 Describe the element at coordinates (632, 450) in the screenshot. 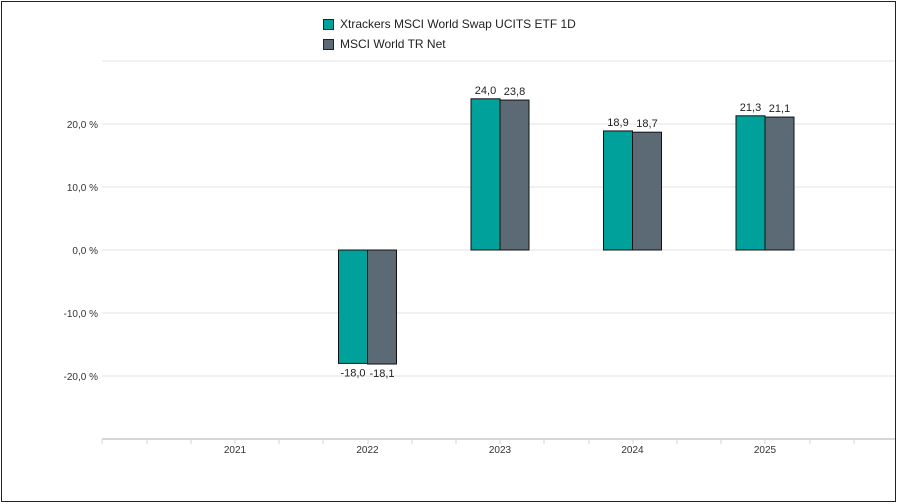

I see `x-tick-label: 2024` at that location.